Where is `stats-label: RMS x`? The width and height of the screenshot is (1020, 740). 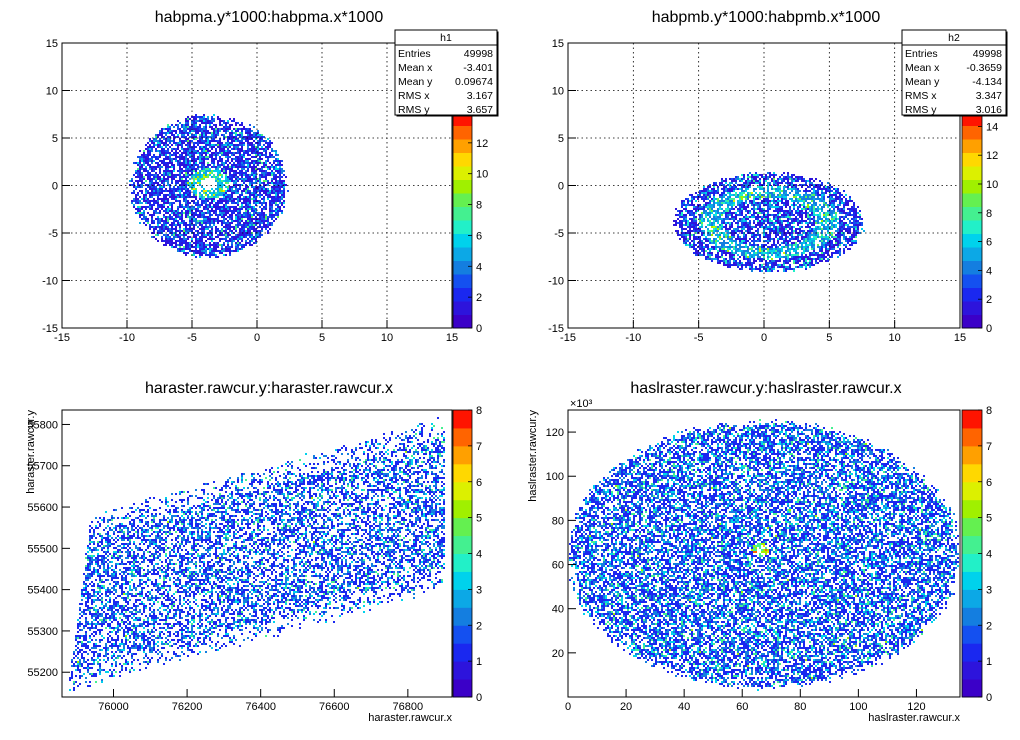 stats-label: RMS x is located at coordinates (414, 96).